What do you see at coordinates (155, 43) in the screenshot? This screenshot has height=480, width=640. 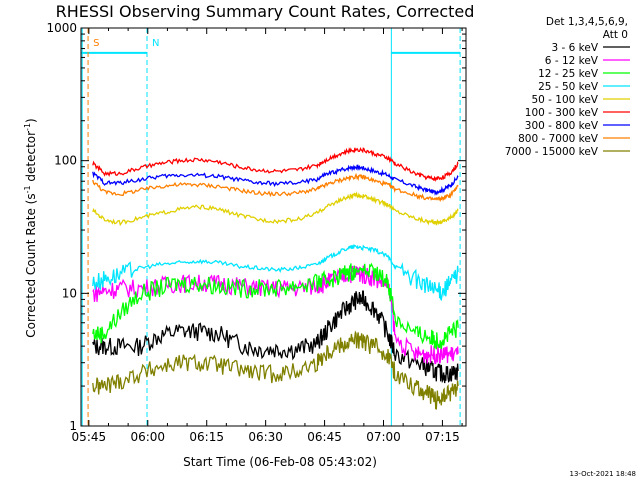 I see `marker-n: N` at bounding box center [155, 43].